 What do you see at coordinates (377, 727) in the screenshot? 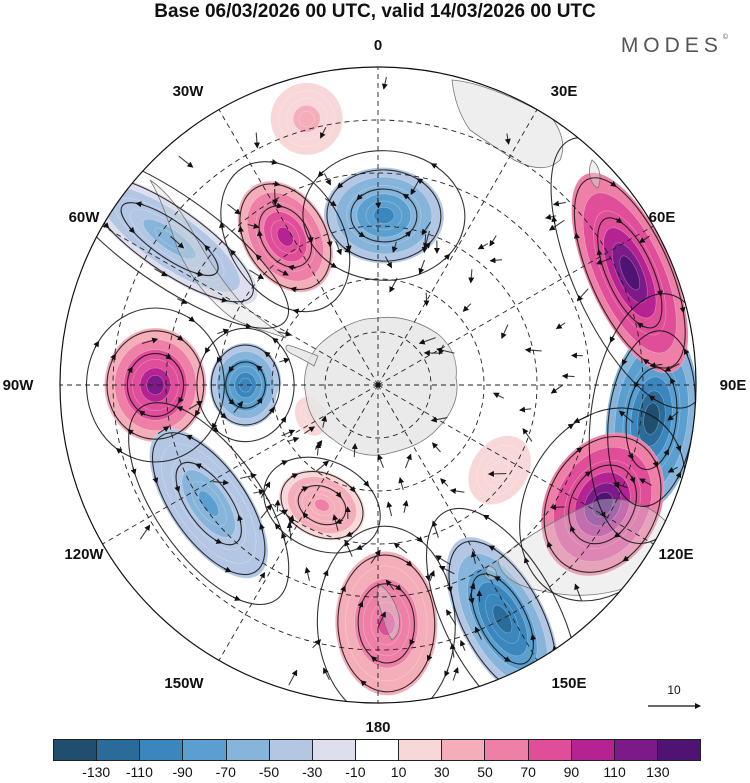
I see `lon-180-label: 180` at bounding box center [377, 727].